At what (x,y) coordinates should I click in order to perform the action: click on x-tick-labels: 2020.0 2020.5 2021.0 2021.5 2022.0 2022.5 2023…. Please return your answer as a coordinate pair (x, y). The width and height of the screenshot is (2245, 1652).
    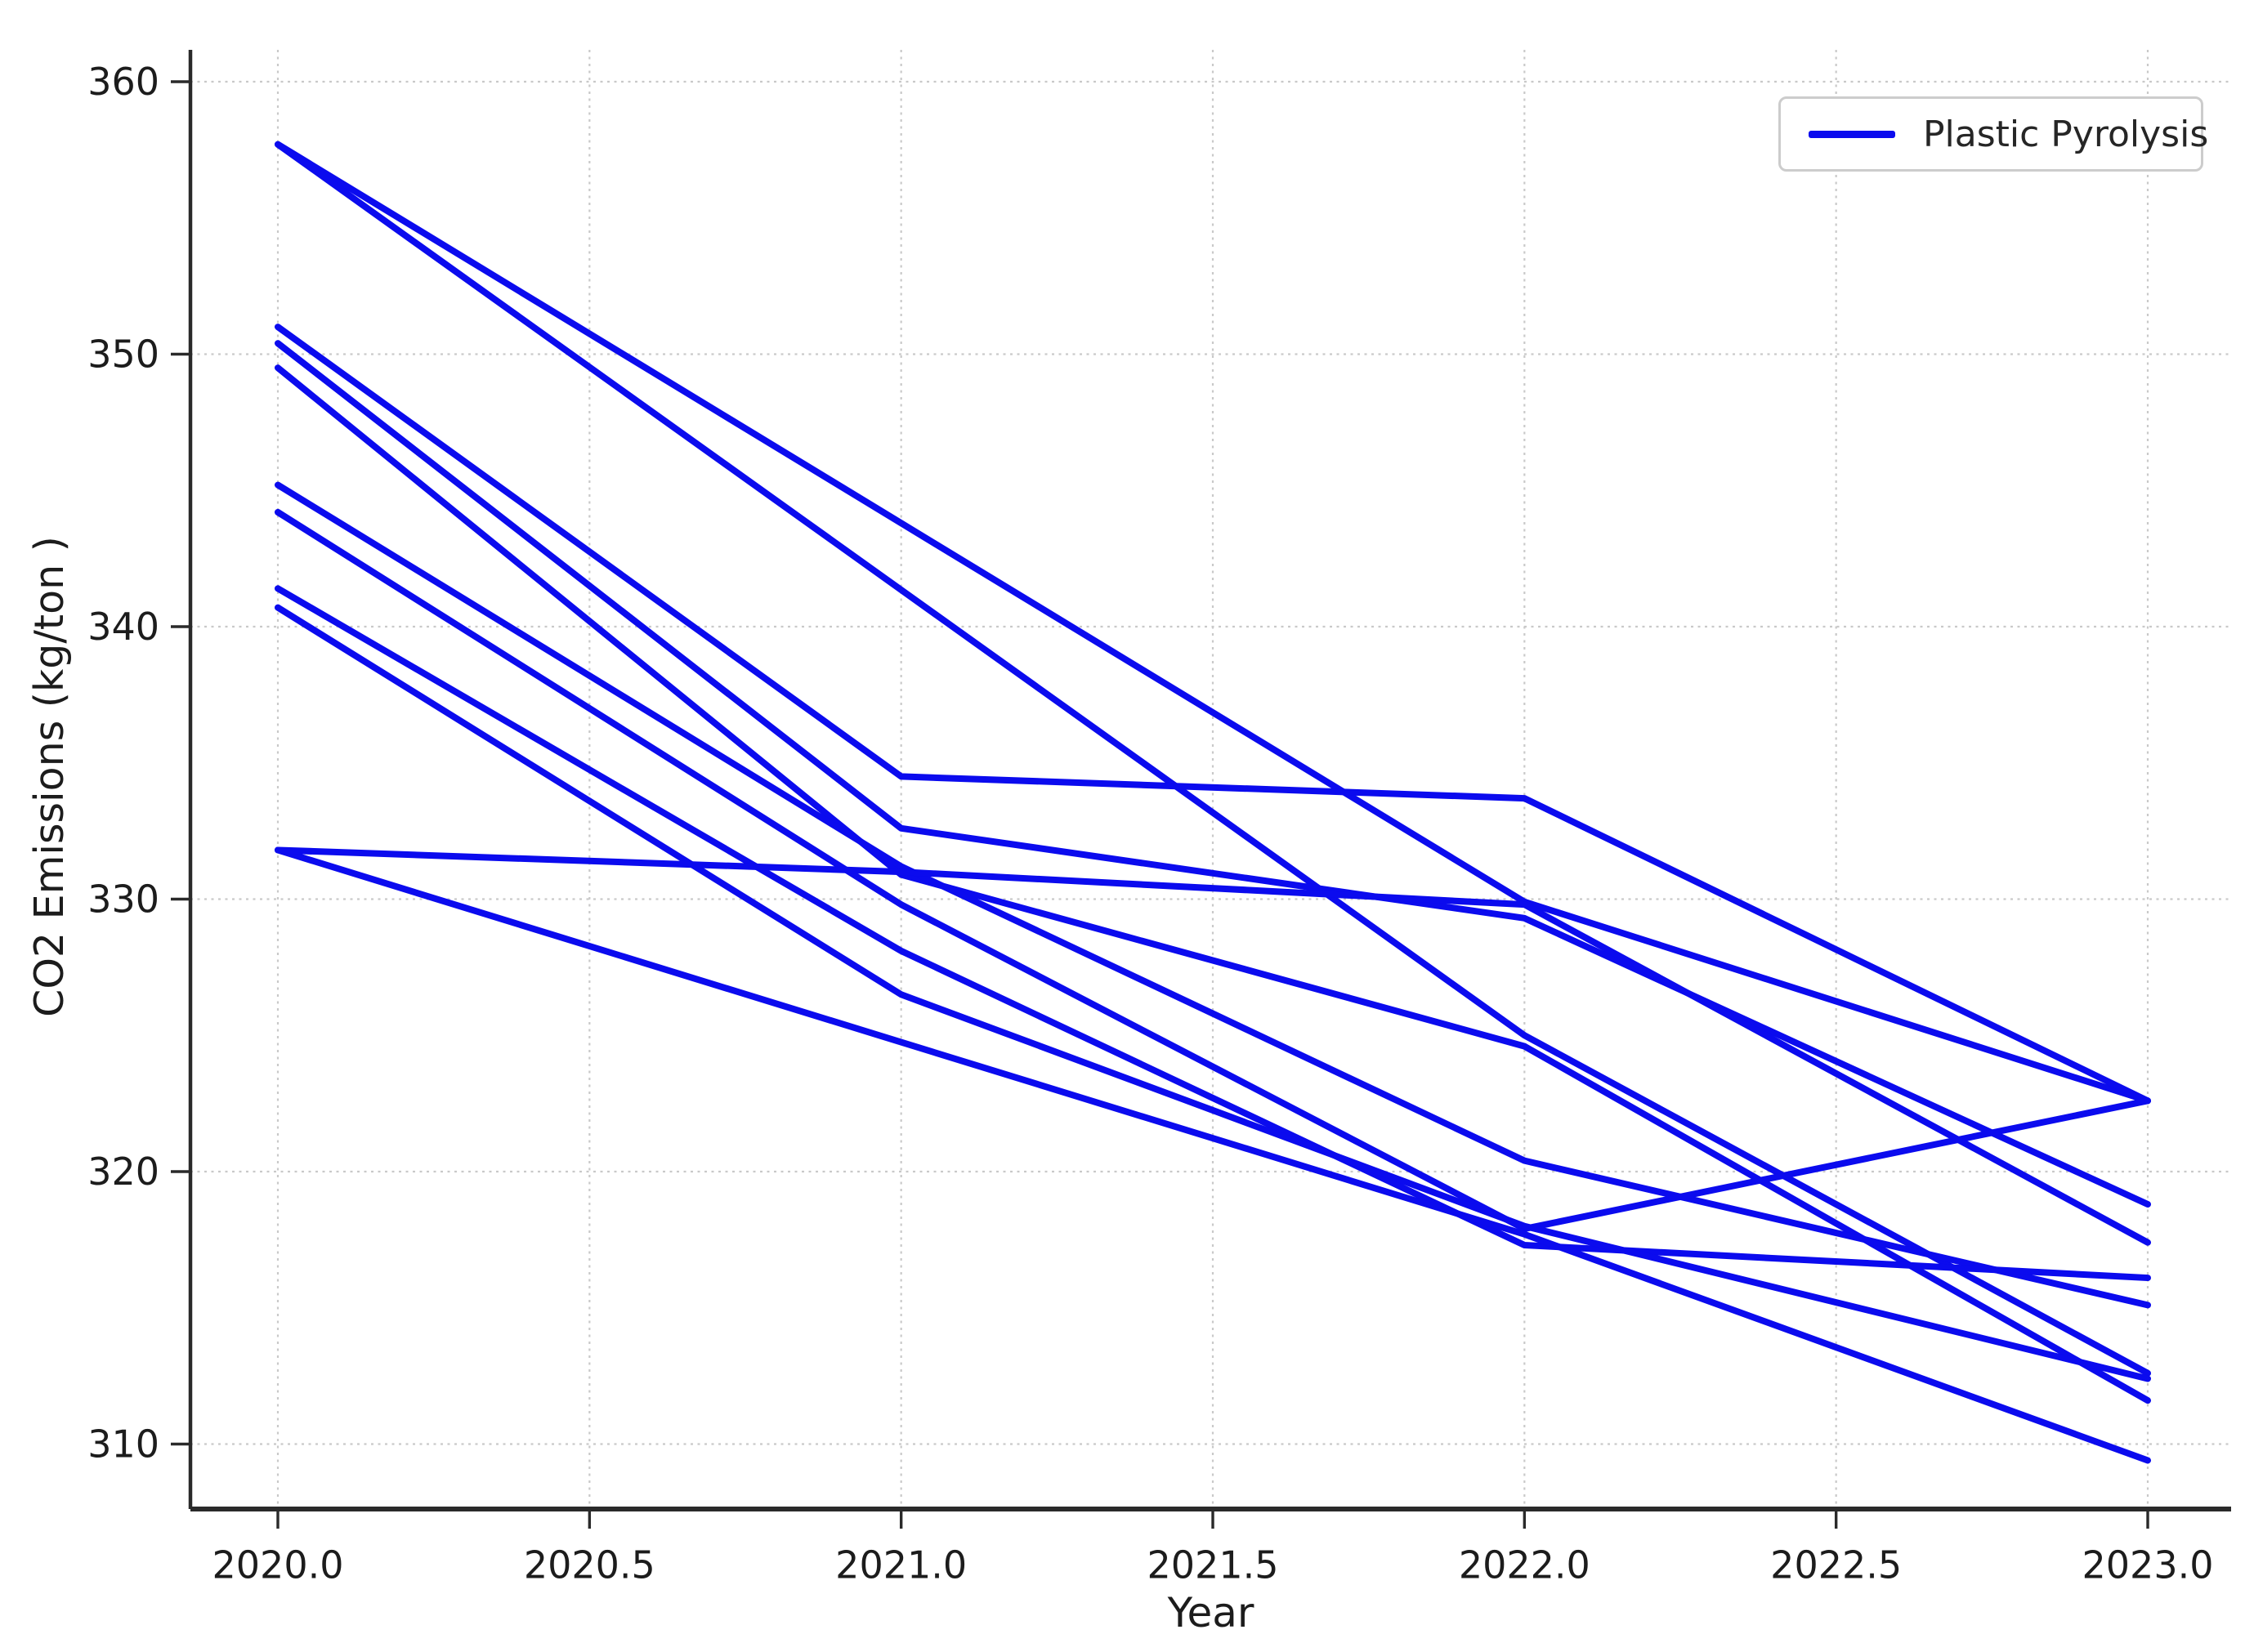
    Looking at the image, I should click on (1213, 1565).